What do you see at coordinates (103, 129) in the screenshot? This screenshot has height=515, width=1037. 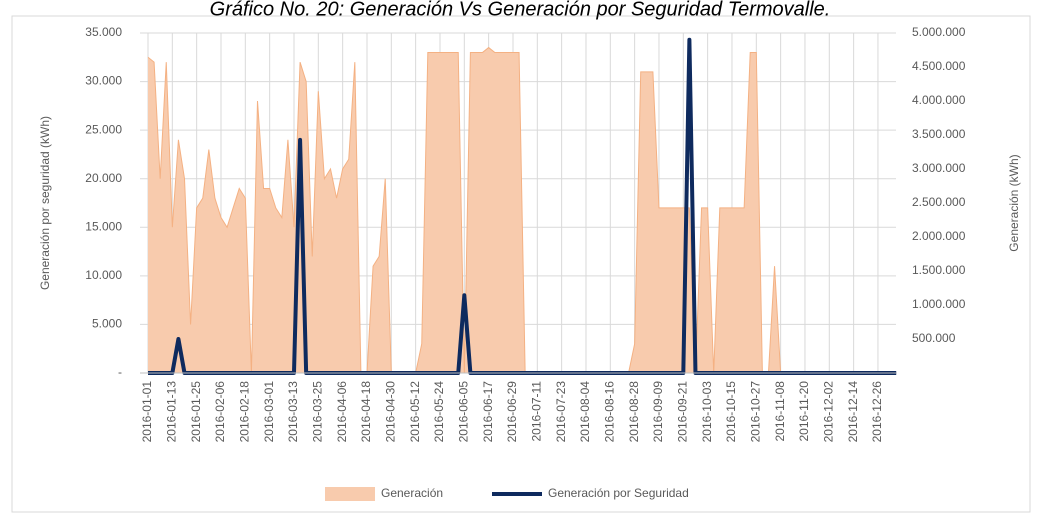 I see `y-tick-label: 25.000` at bounding box center [103, 129].